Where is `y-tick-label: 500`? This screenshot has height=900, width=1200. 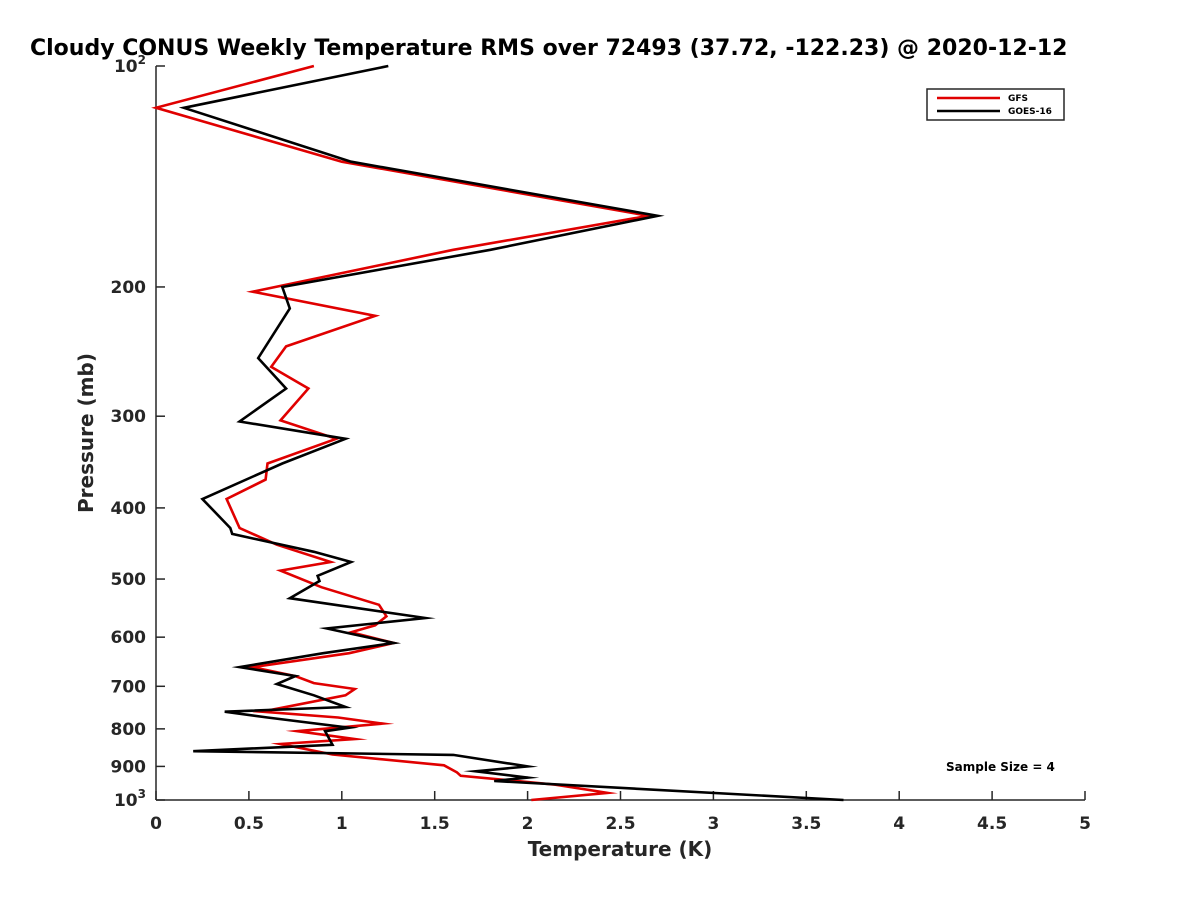
y-tick-label: 500 is located at coordinates (129, 580).